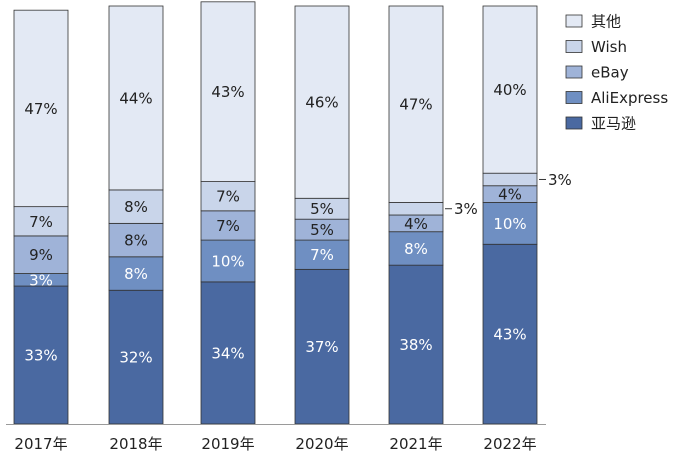 The width and height of the screenshot is (678, 459). I want to click on data-label-amazon-2020: 37%, so click(321, 347).